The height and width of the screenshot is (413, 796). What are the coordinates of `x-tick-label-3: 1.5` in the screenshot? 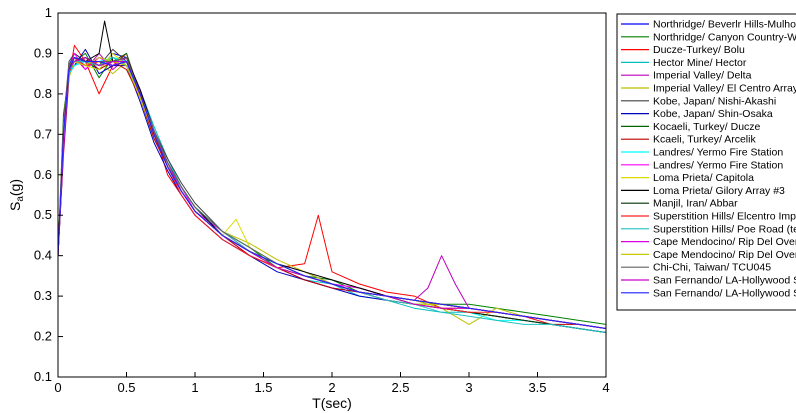 It's located at (263, 387).